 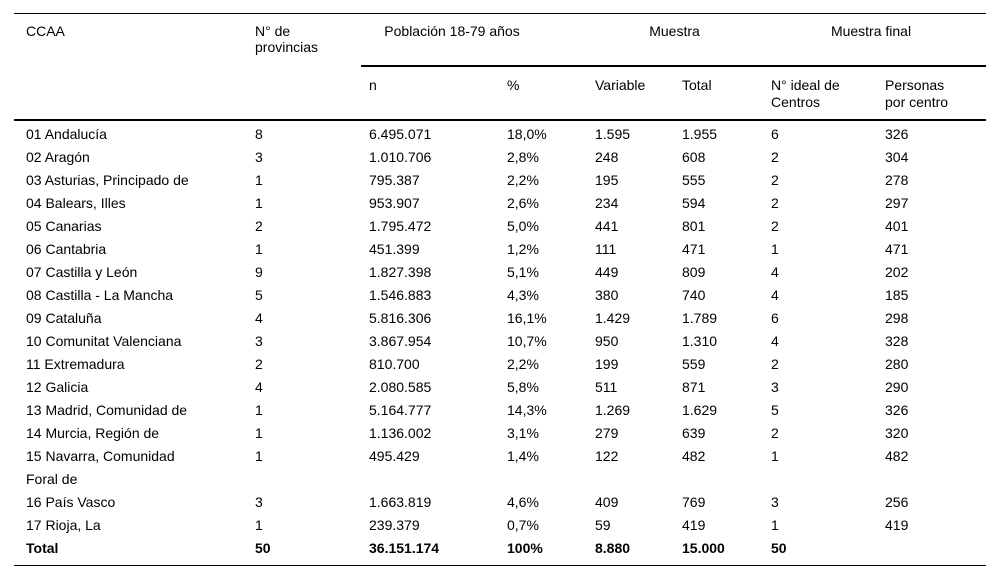 What do you see at coordinates (897, 340) in the screenshot?
I see `table-cell: 328` at bounding box center [897, 340].